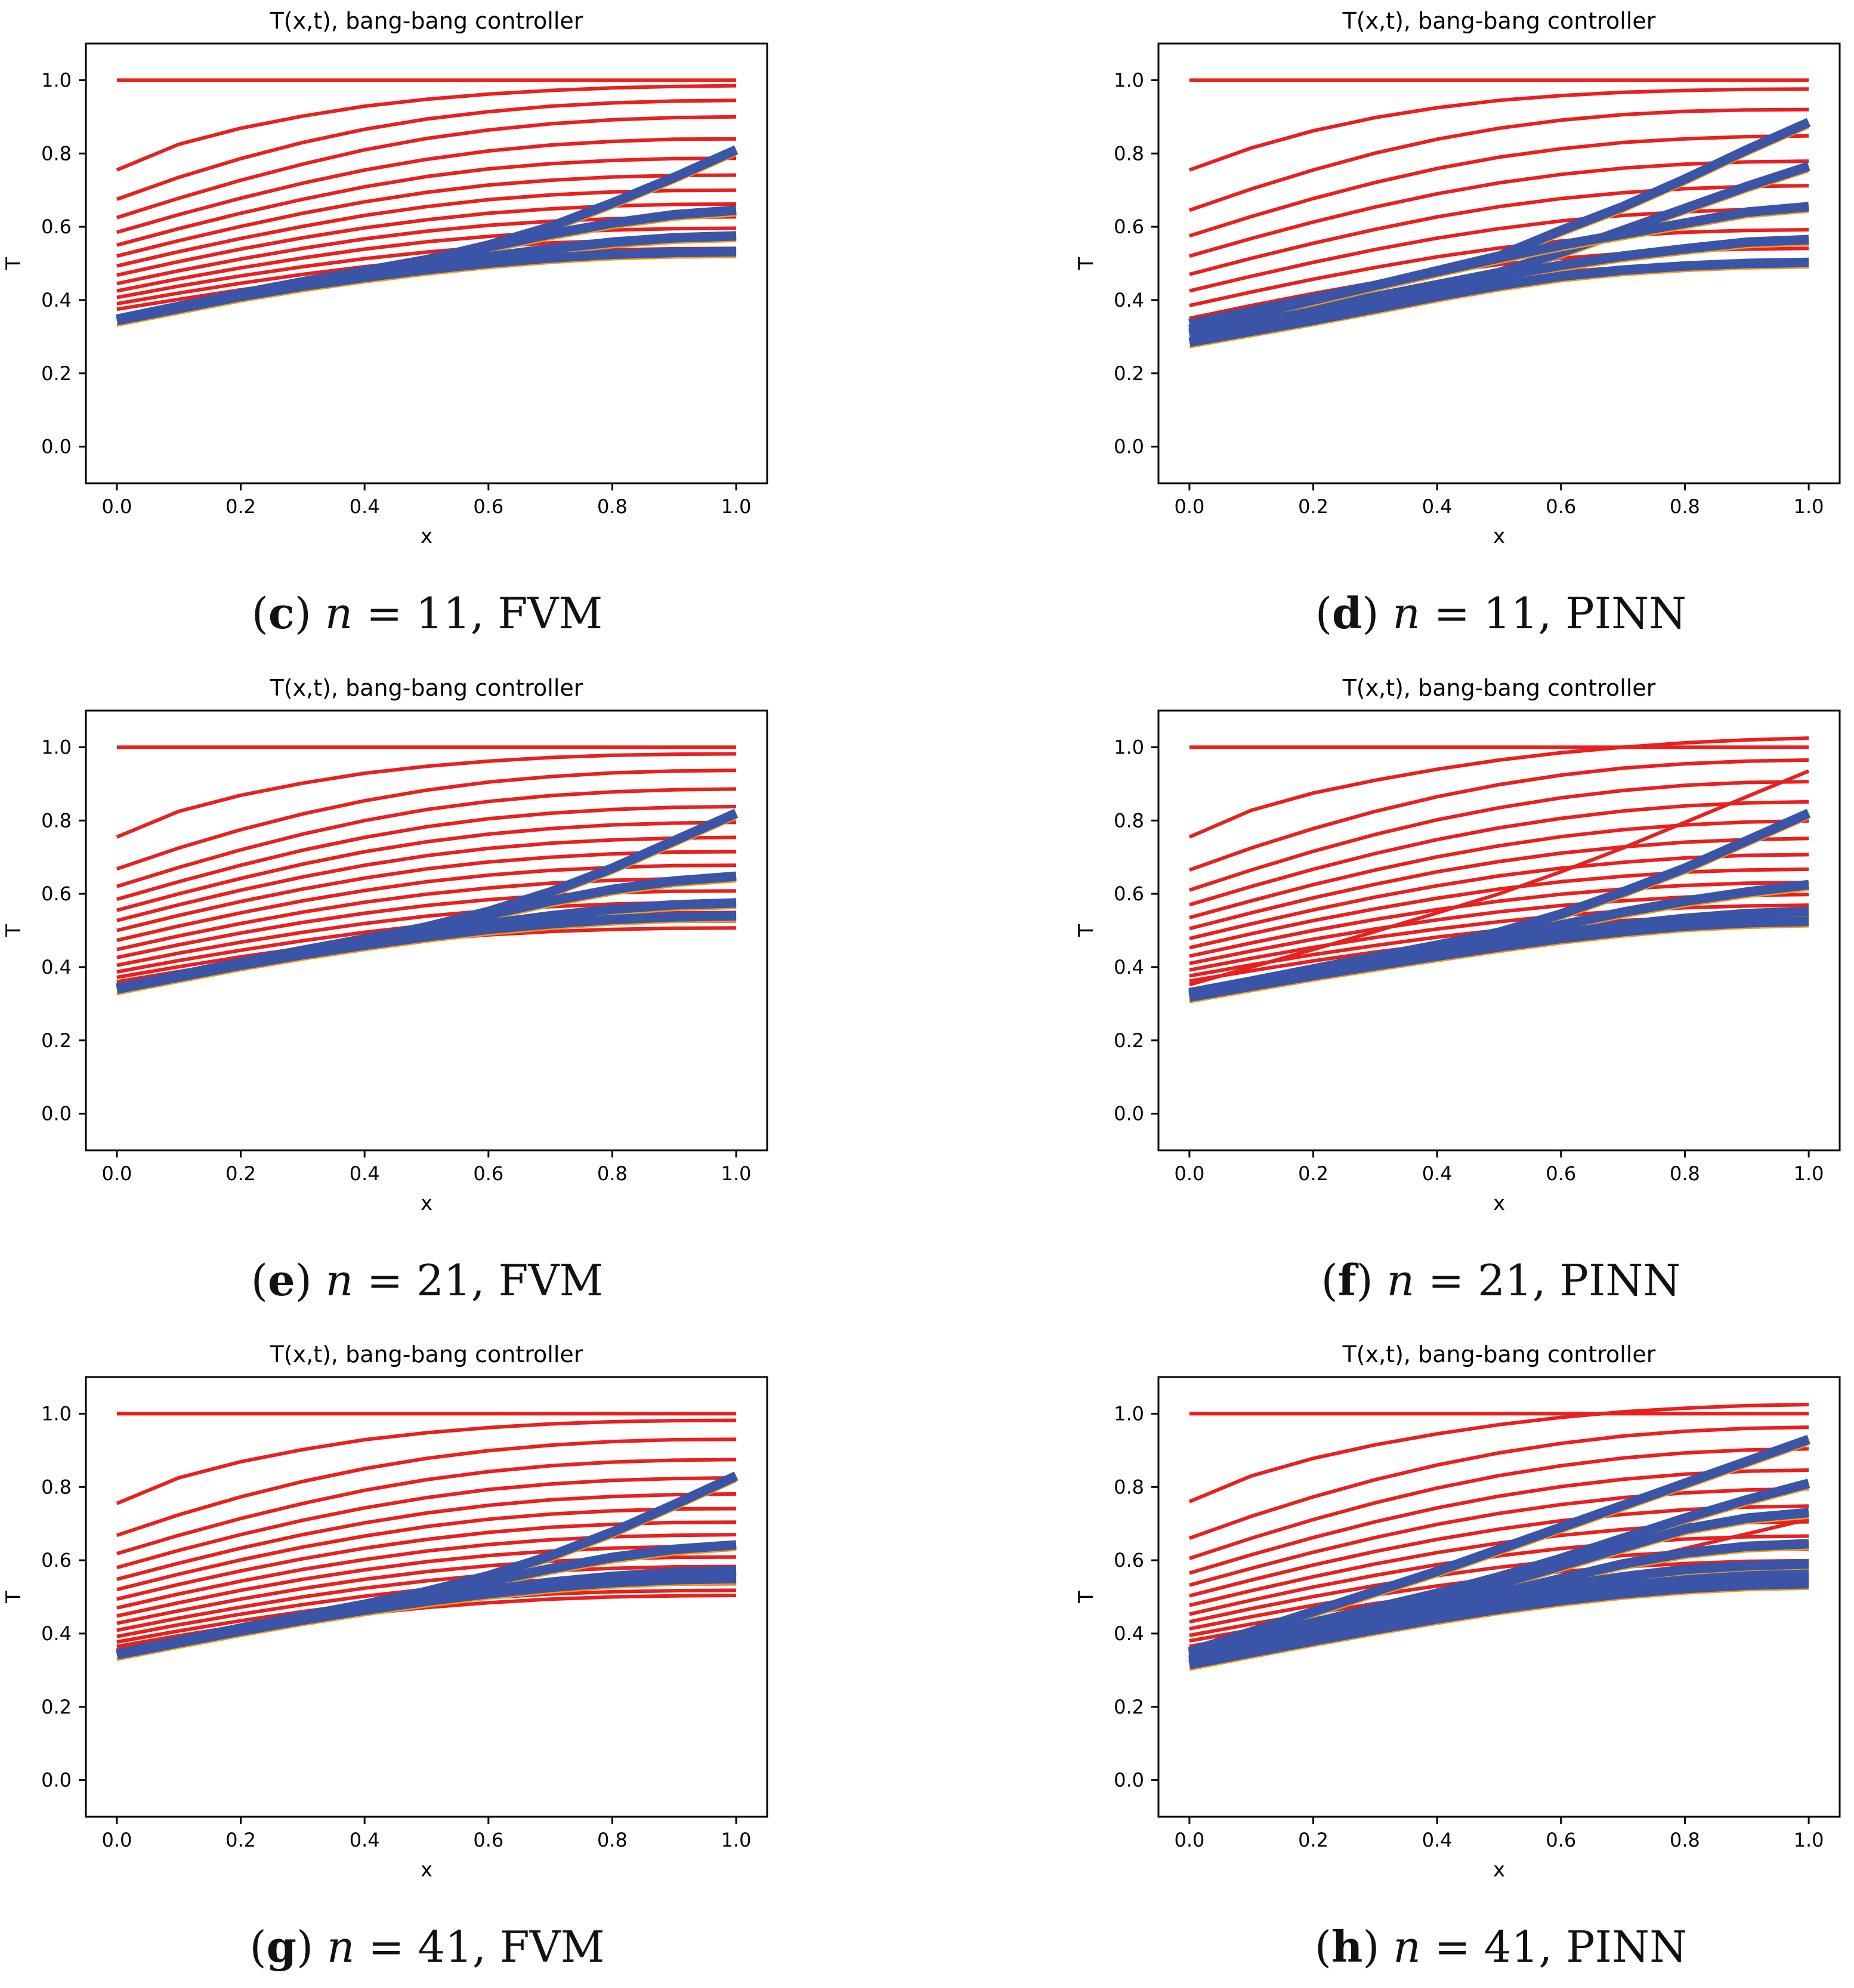  What do you see at coordinates (480, 1947) in the screenshot?
I see `caption-text: = 41, FVM` at bounding box center [480, 1947].